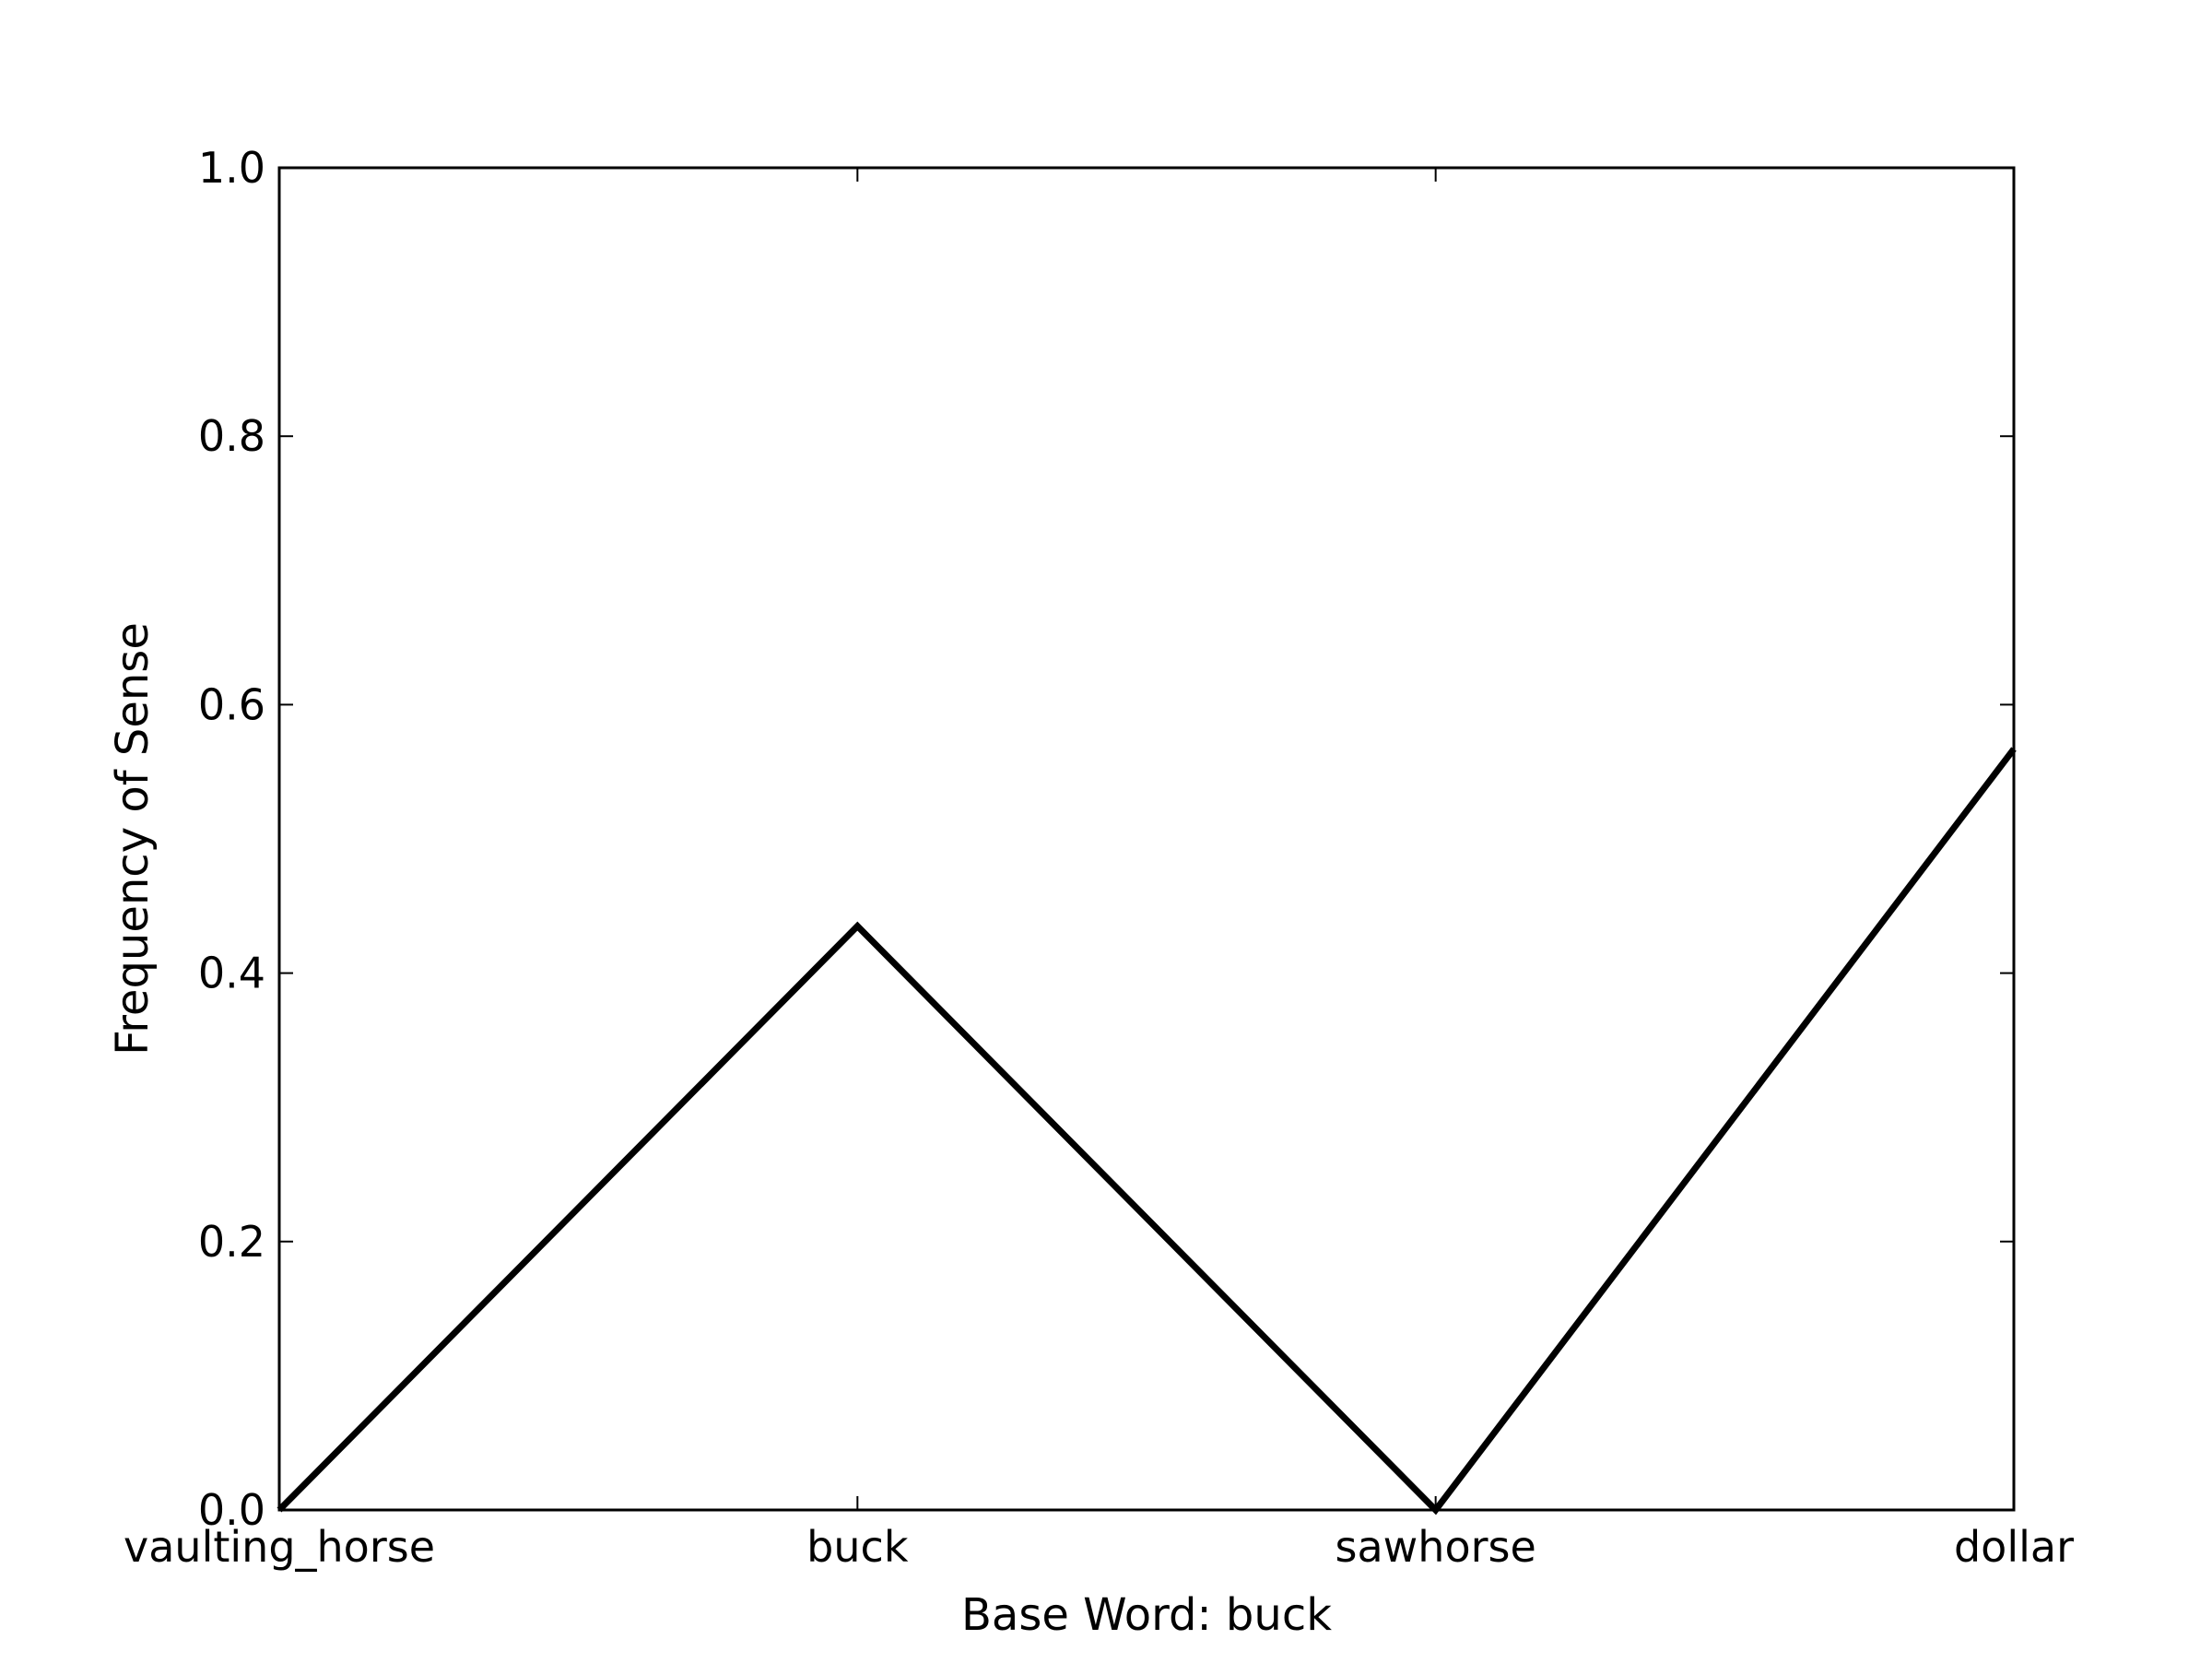 The height and width of the screenshot is (1663, 2212). What do you see at coordinates (231, 973) in the screenshot?
I see `y-tick-label: 0.4` at bounding box center [231, 973].